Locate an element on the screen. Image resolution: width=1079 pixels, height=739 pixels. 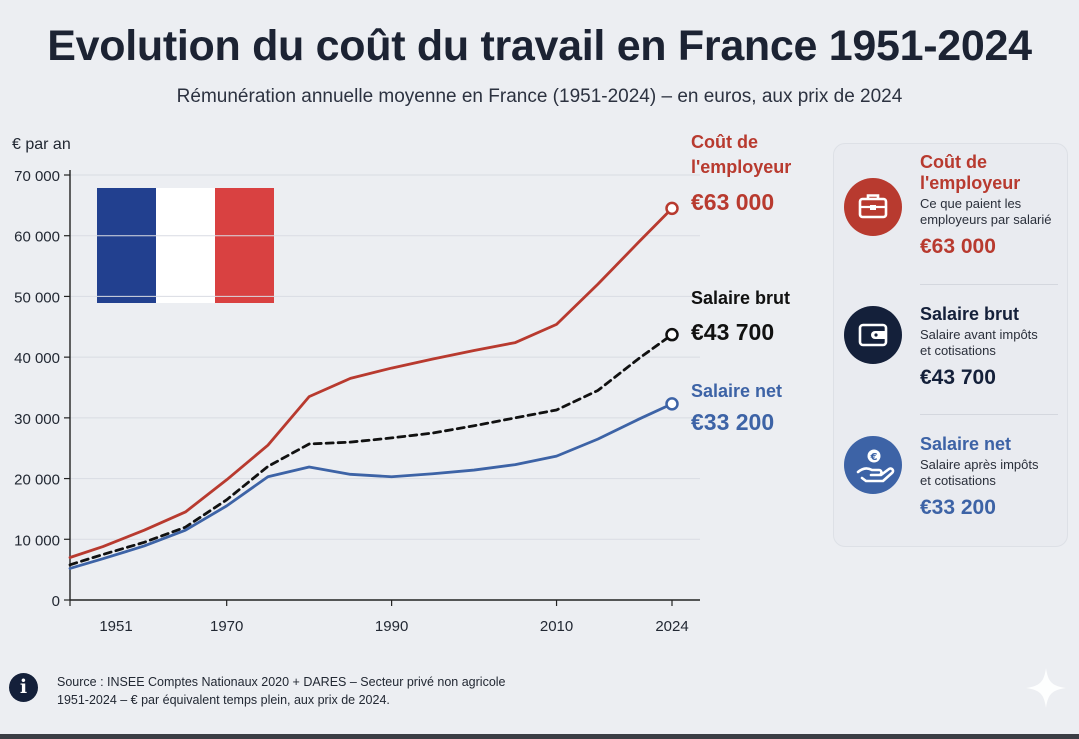
briefcase-icon is located at coordinates (873, 207).